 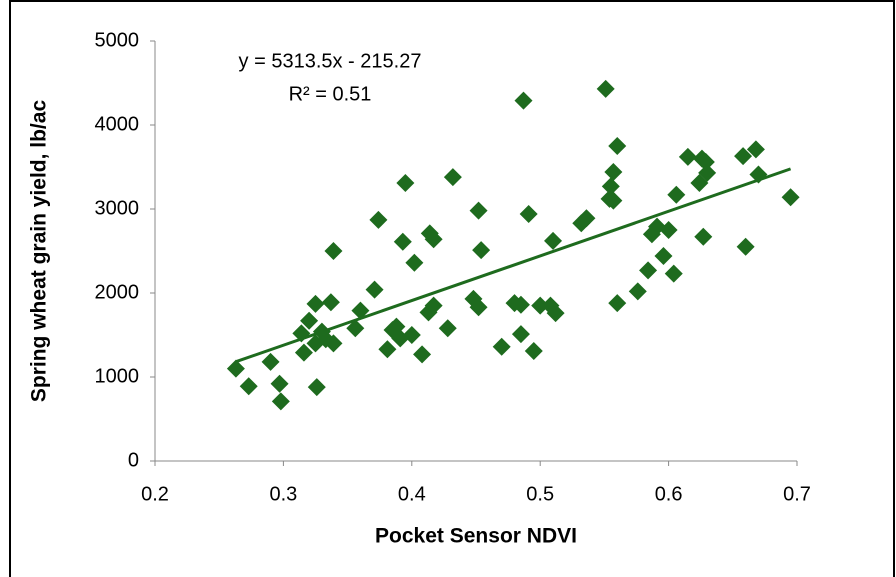 What do you see at coordinates (117, 124) in the screenshot?
I see `y-tick-label: 4000` at bounding box center [117, 124].